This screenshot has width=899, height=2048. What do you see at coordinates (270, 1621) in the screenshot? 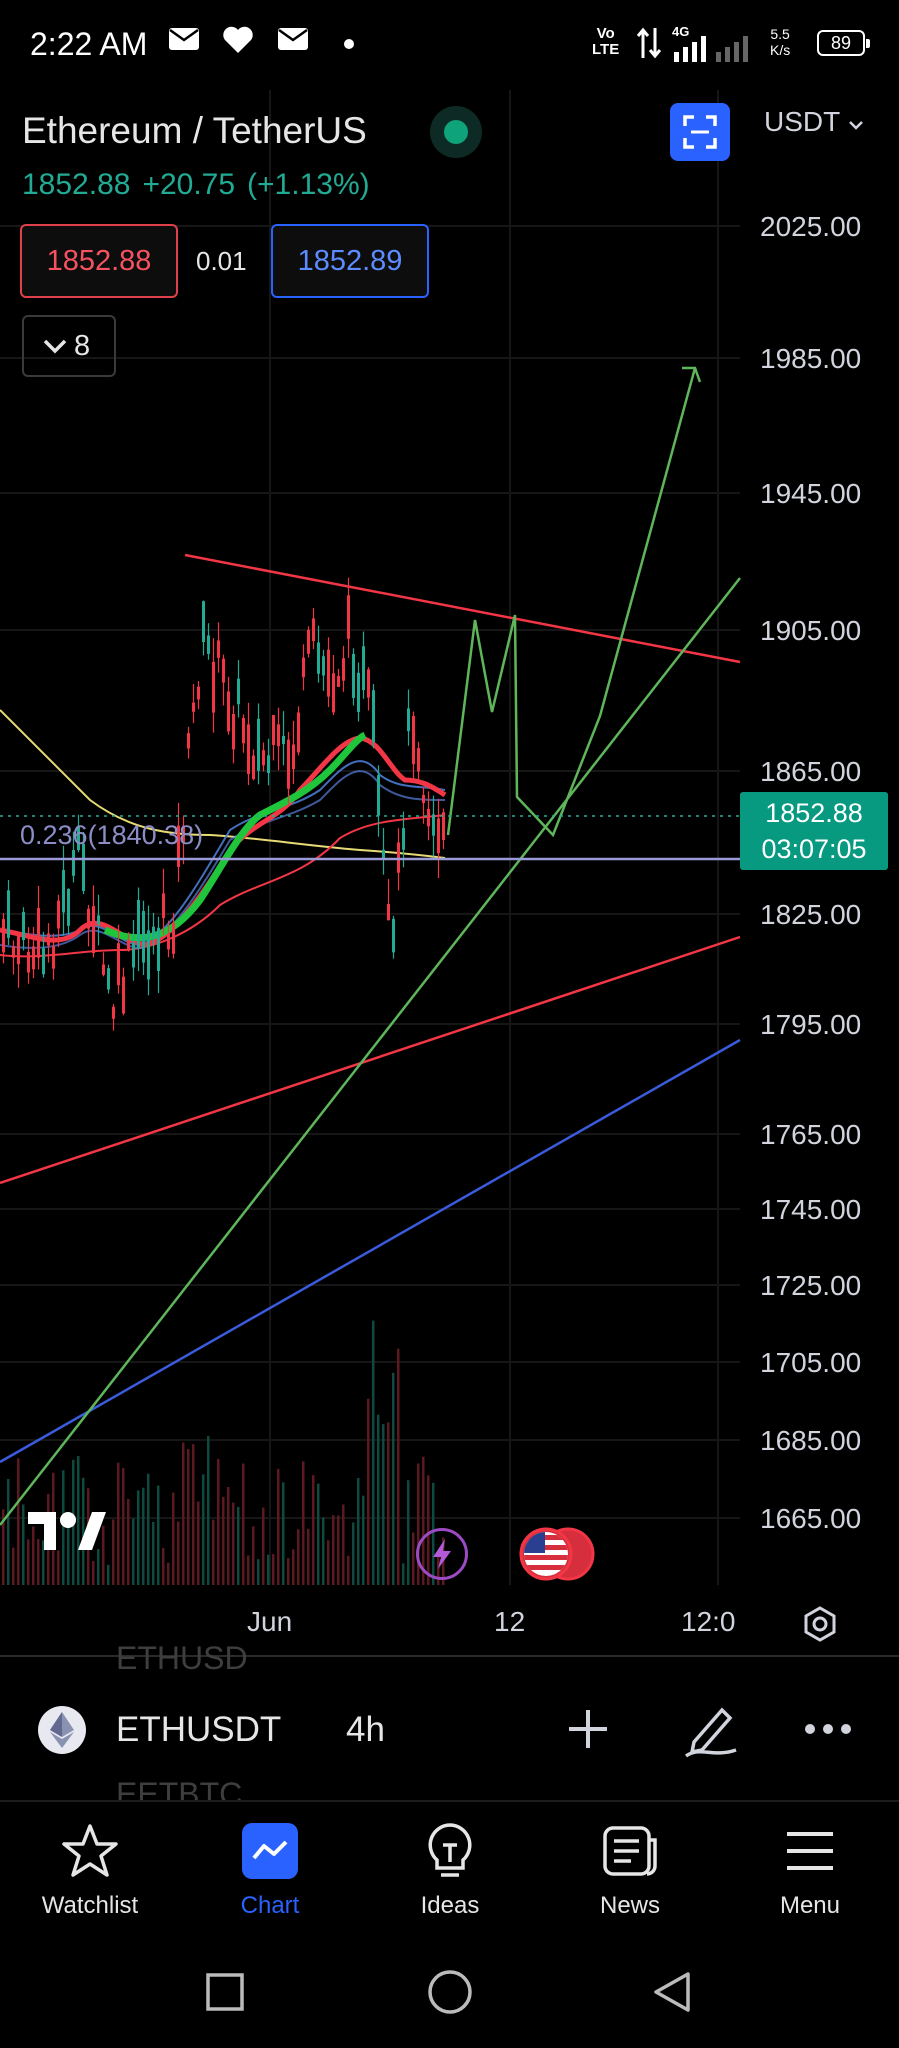
I see `time-axis-label: Jun` at bounding box center [270, 1621].